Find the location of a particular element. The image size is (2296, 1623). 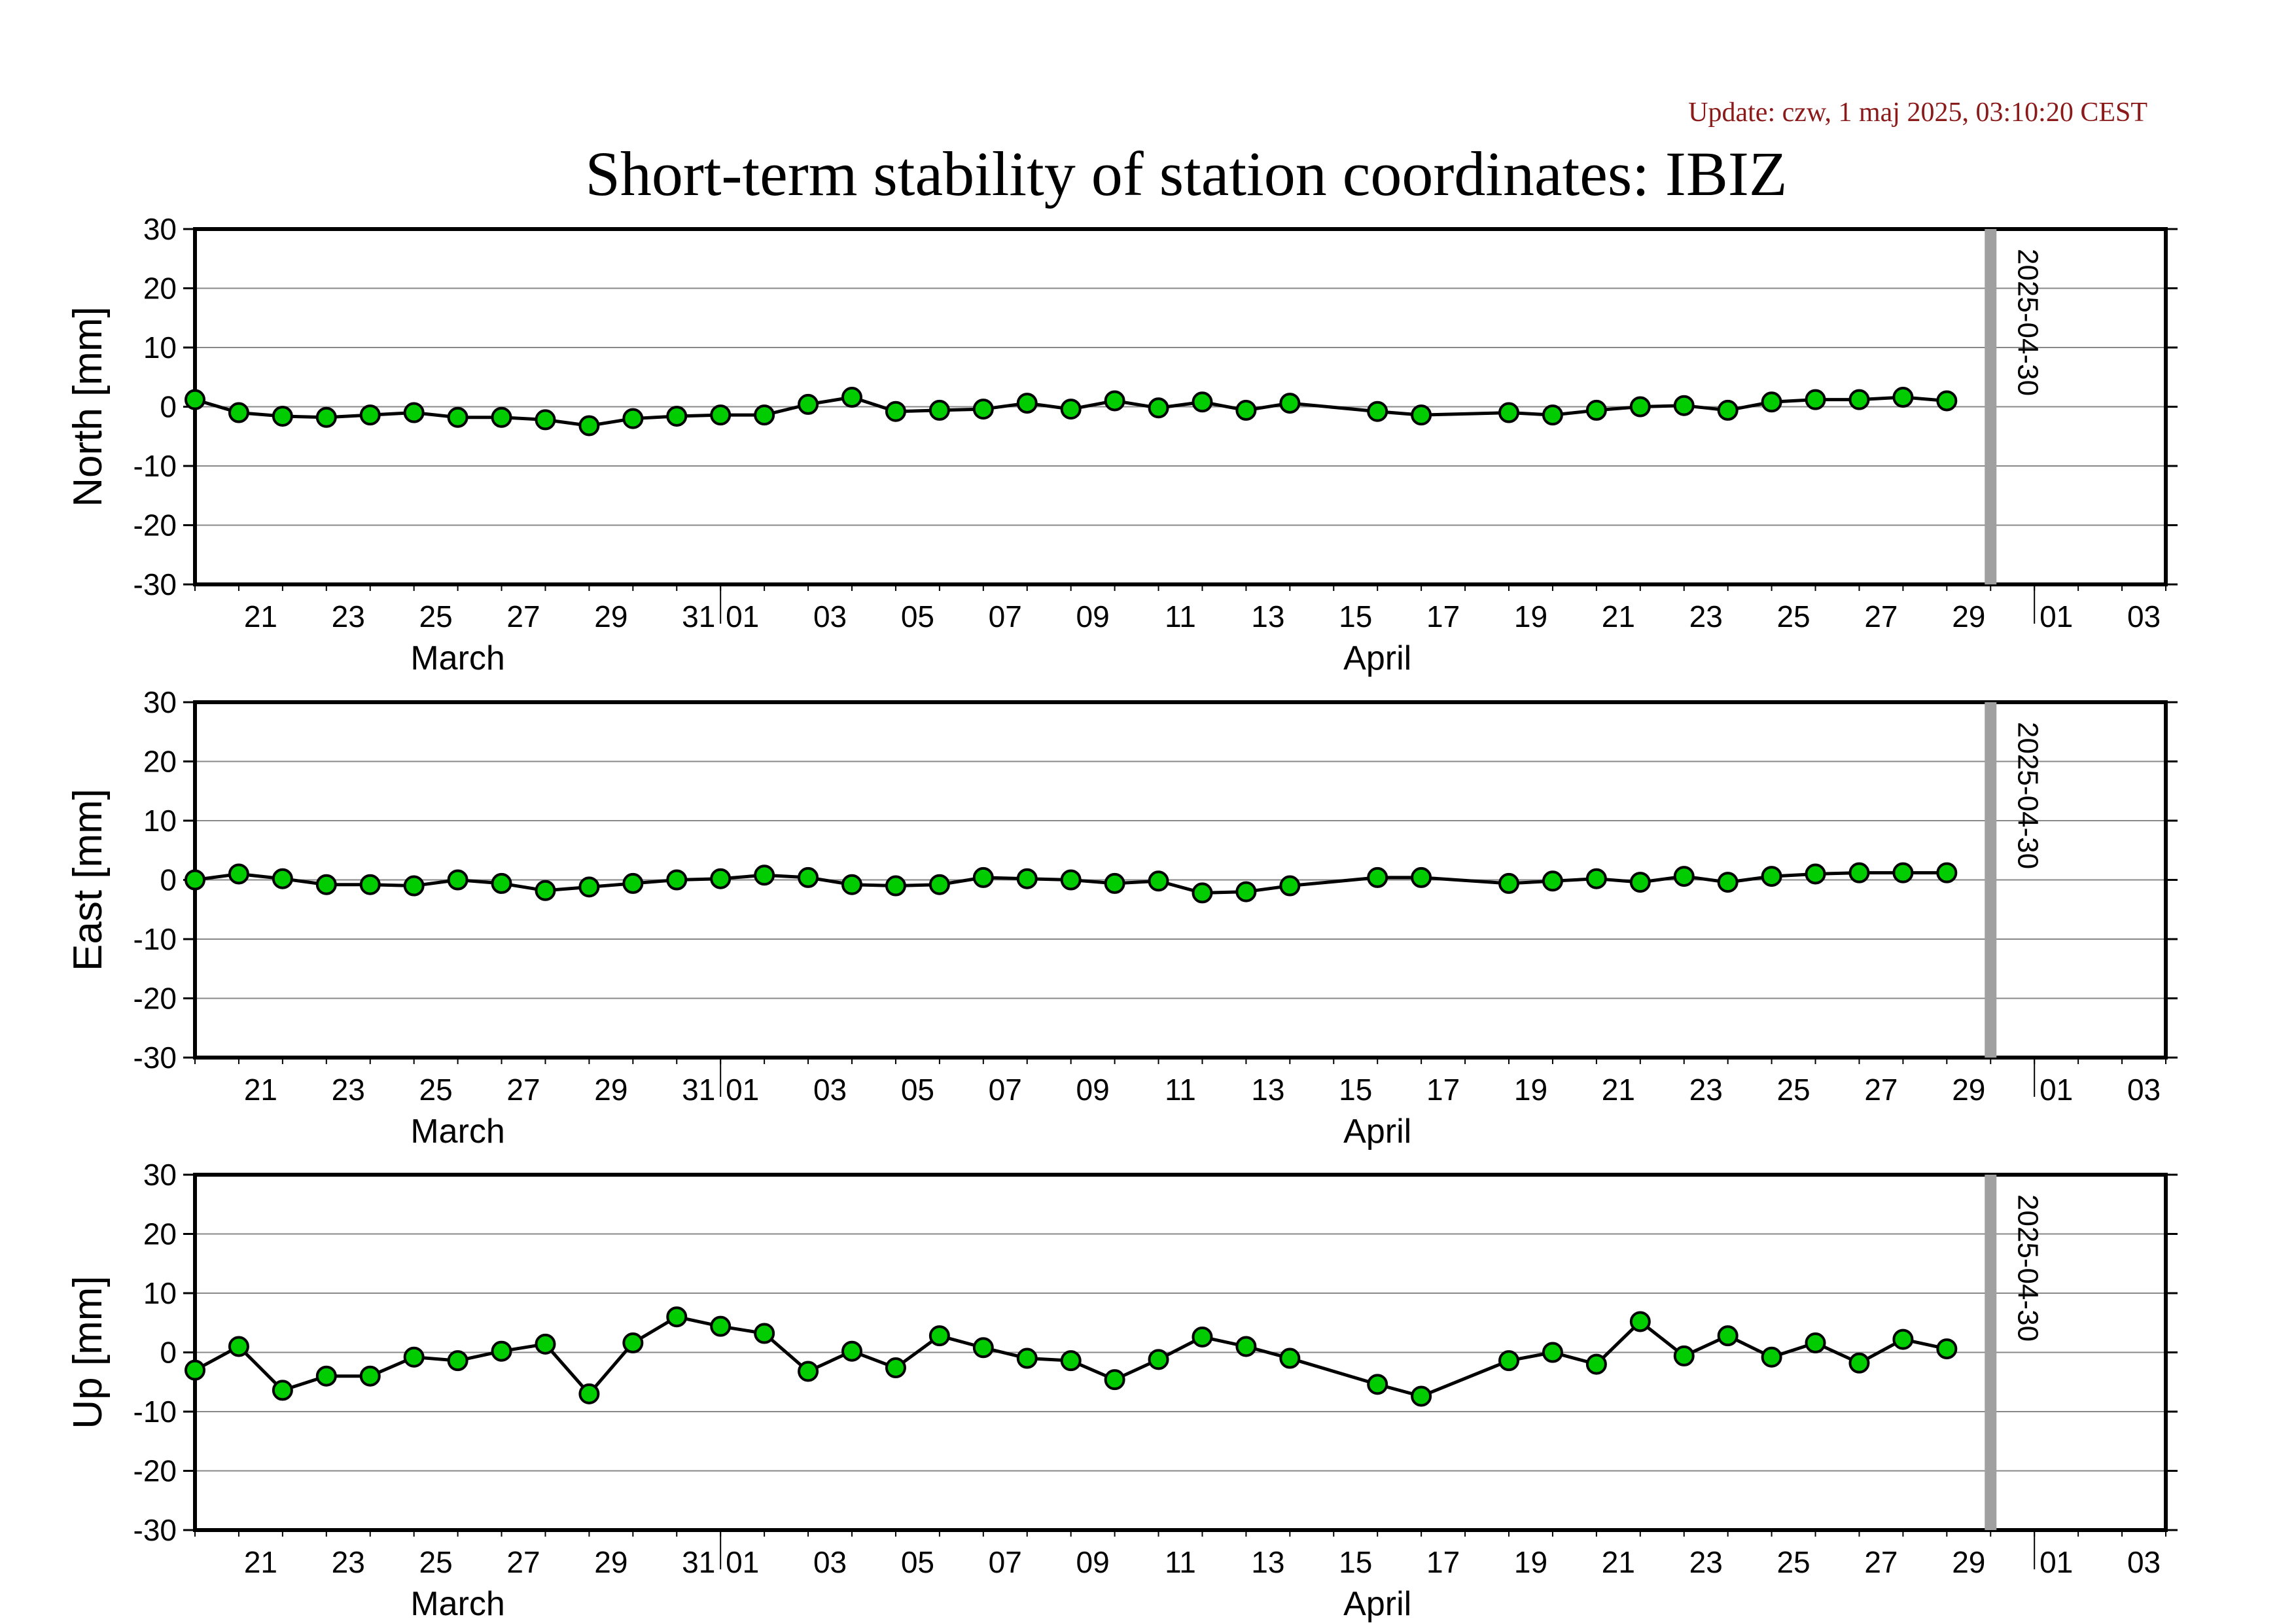

reference-line-label: 2025-04-30 is located at coordinates (2027, 1268).